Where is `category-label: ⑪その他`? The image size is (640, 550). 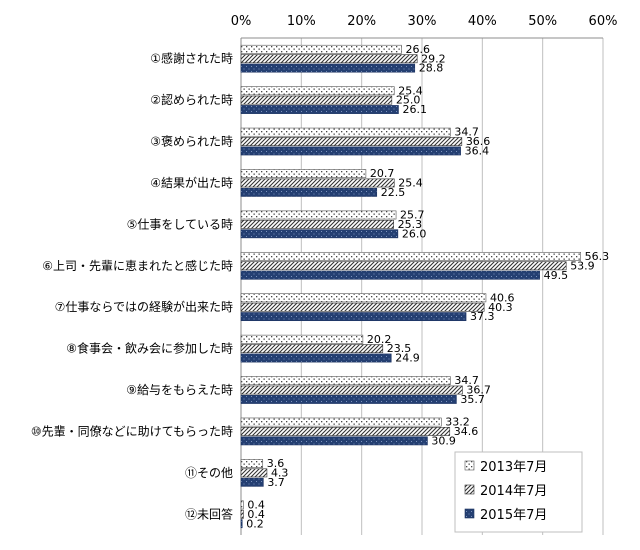
category-label: ⑪その他 is located at coordinates (209, 473).